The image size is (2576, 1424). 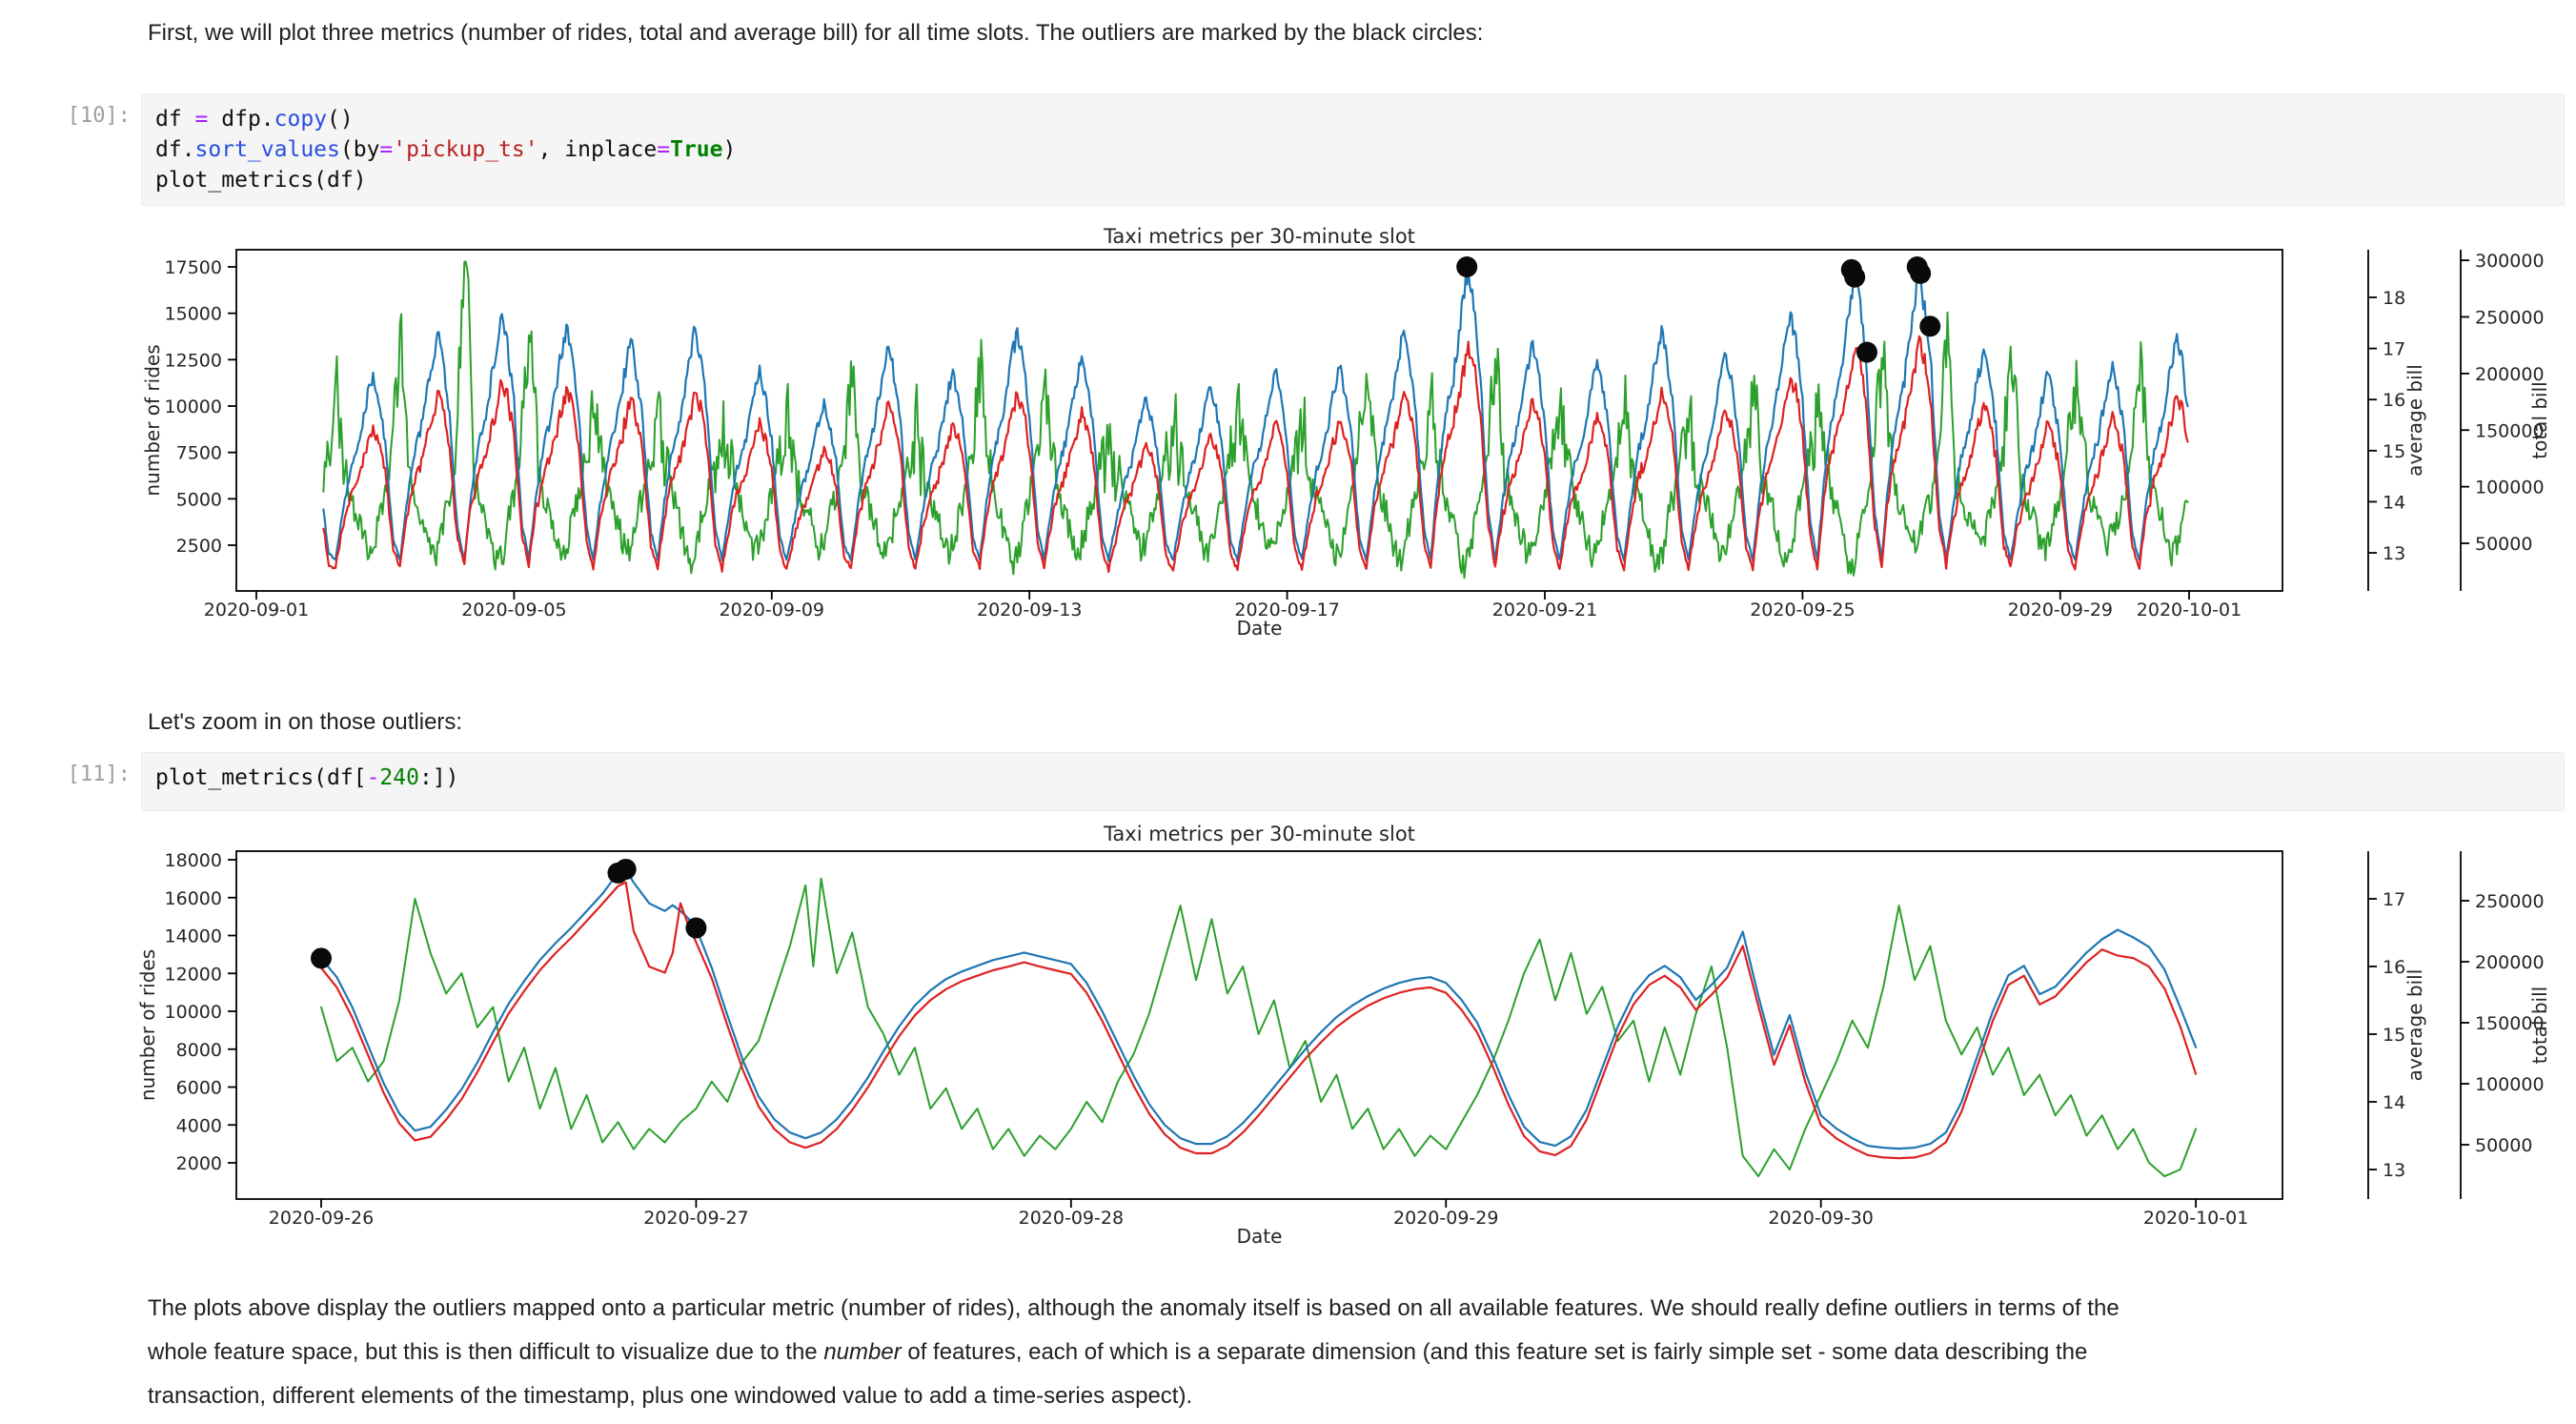 I want to click on svg-text: 2020-09-30, so click(x=1820, y=1218).